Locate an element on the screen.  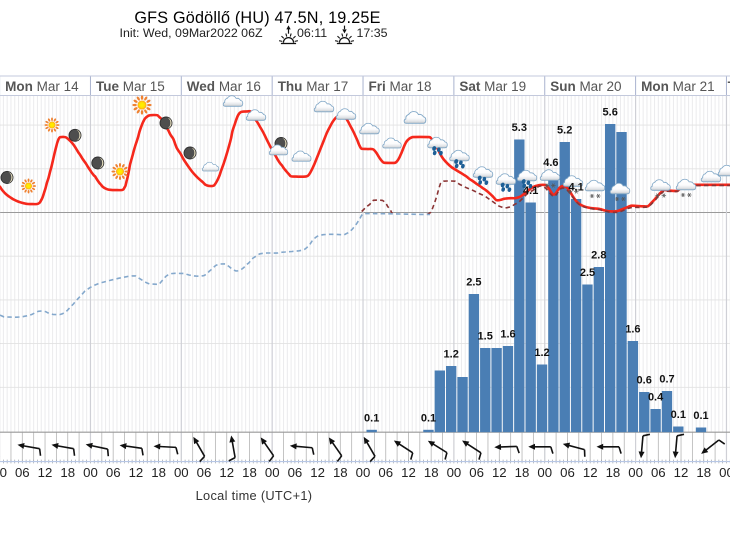
svg-text: 0.4 is located at coordinates (656, 398).